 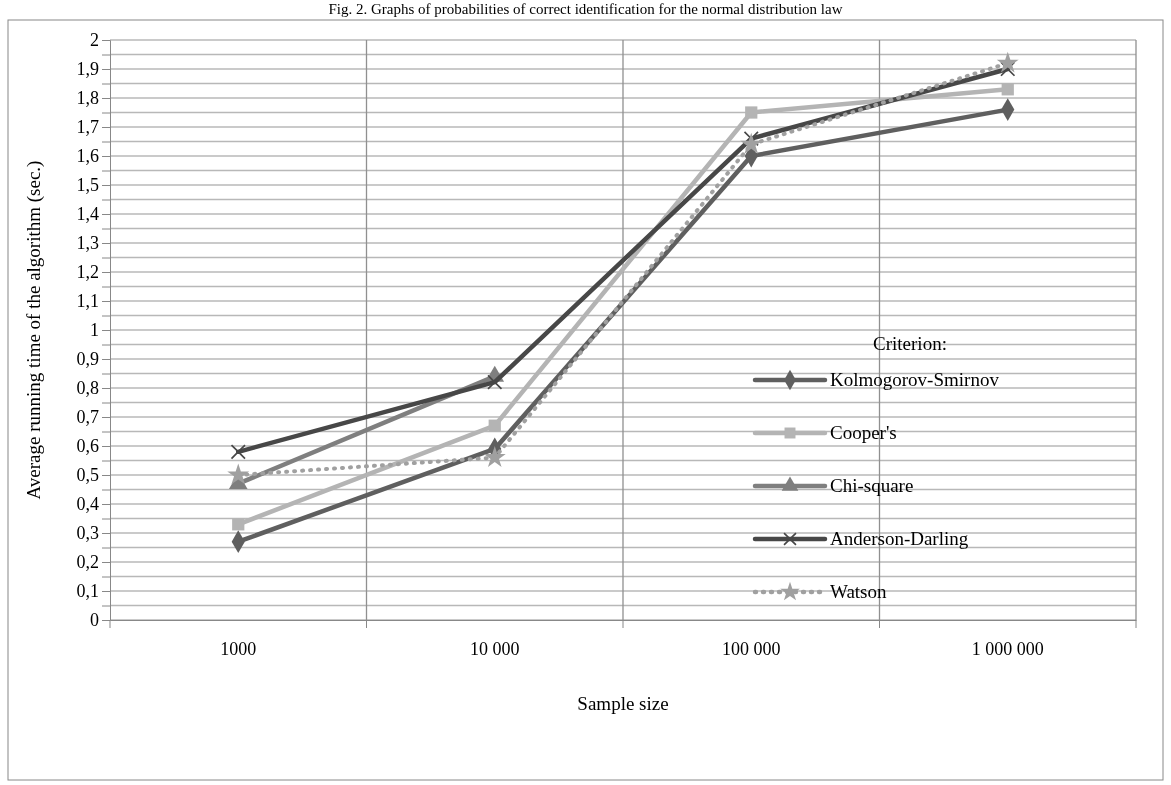 I want to click on y-tick-label: 0,3, so click(x=87, y=533).